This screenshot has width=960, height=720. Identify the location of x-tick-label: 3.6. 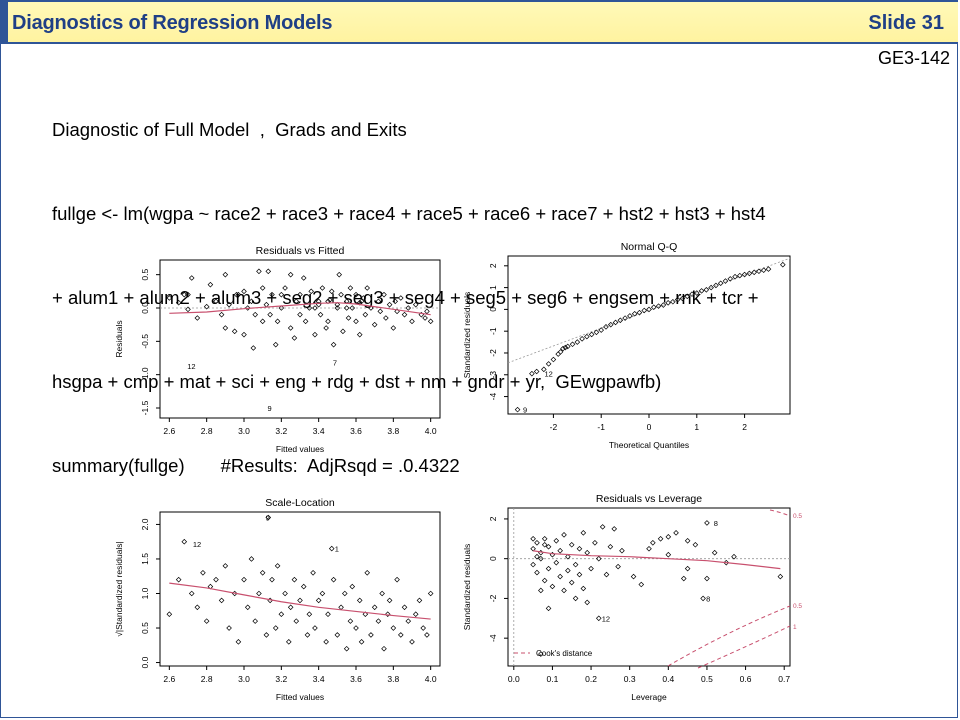
(356, 431).